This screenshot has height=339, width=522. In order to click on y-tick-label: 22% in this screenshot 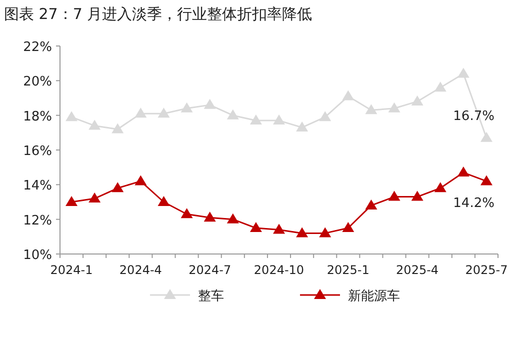, I will do `click(37, 47)`.